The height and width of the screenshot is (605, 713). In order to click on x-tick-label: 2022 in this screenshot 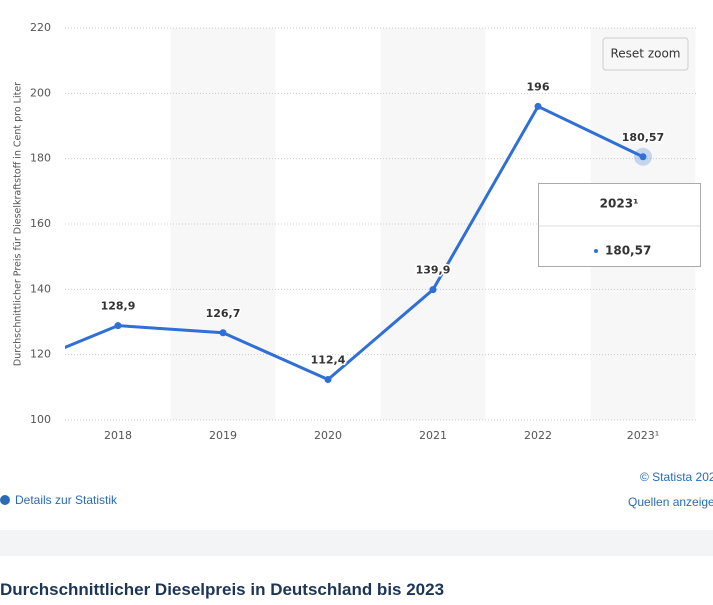, I will do `click(538, 435)`.